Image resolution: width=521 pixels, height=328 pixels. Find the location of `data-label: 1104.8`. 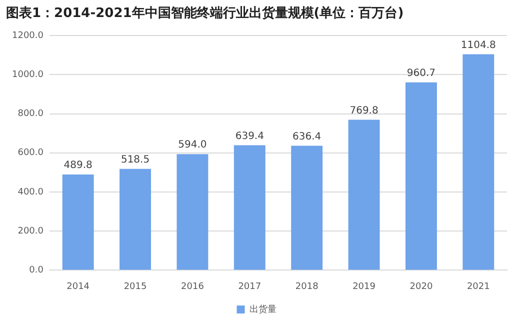

data-label: 1104.8 is located at coordinates (478, 45).